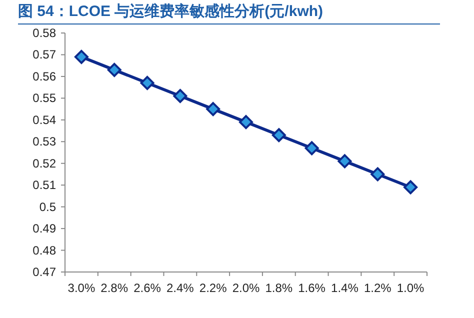 The image size is (474, 318). What do you see at coordinates (82, 288) in the screenshot?
I see `x-tick-label: 3.0%` at bounding box center [82, 288].